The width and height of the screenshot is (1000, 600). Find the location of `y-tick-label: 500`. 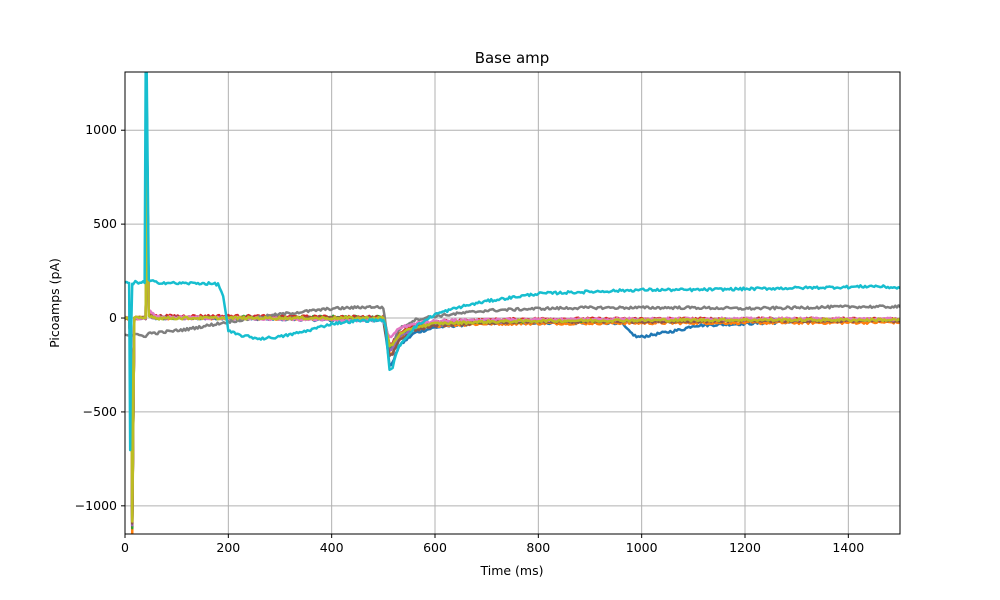

y-tick-label: 500 is located at coordinates (105, 223).